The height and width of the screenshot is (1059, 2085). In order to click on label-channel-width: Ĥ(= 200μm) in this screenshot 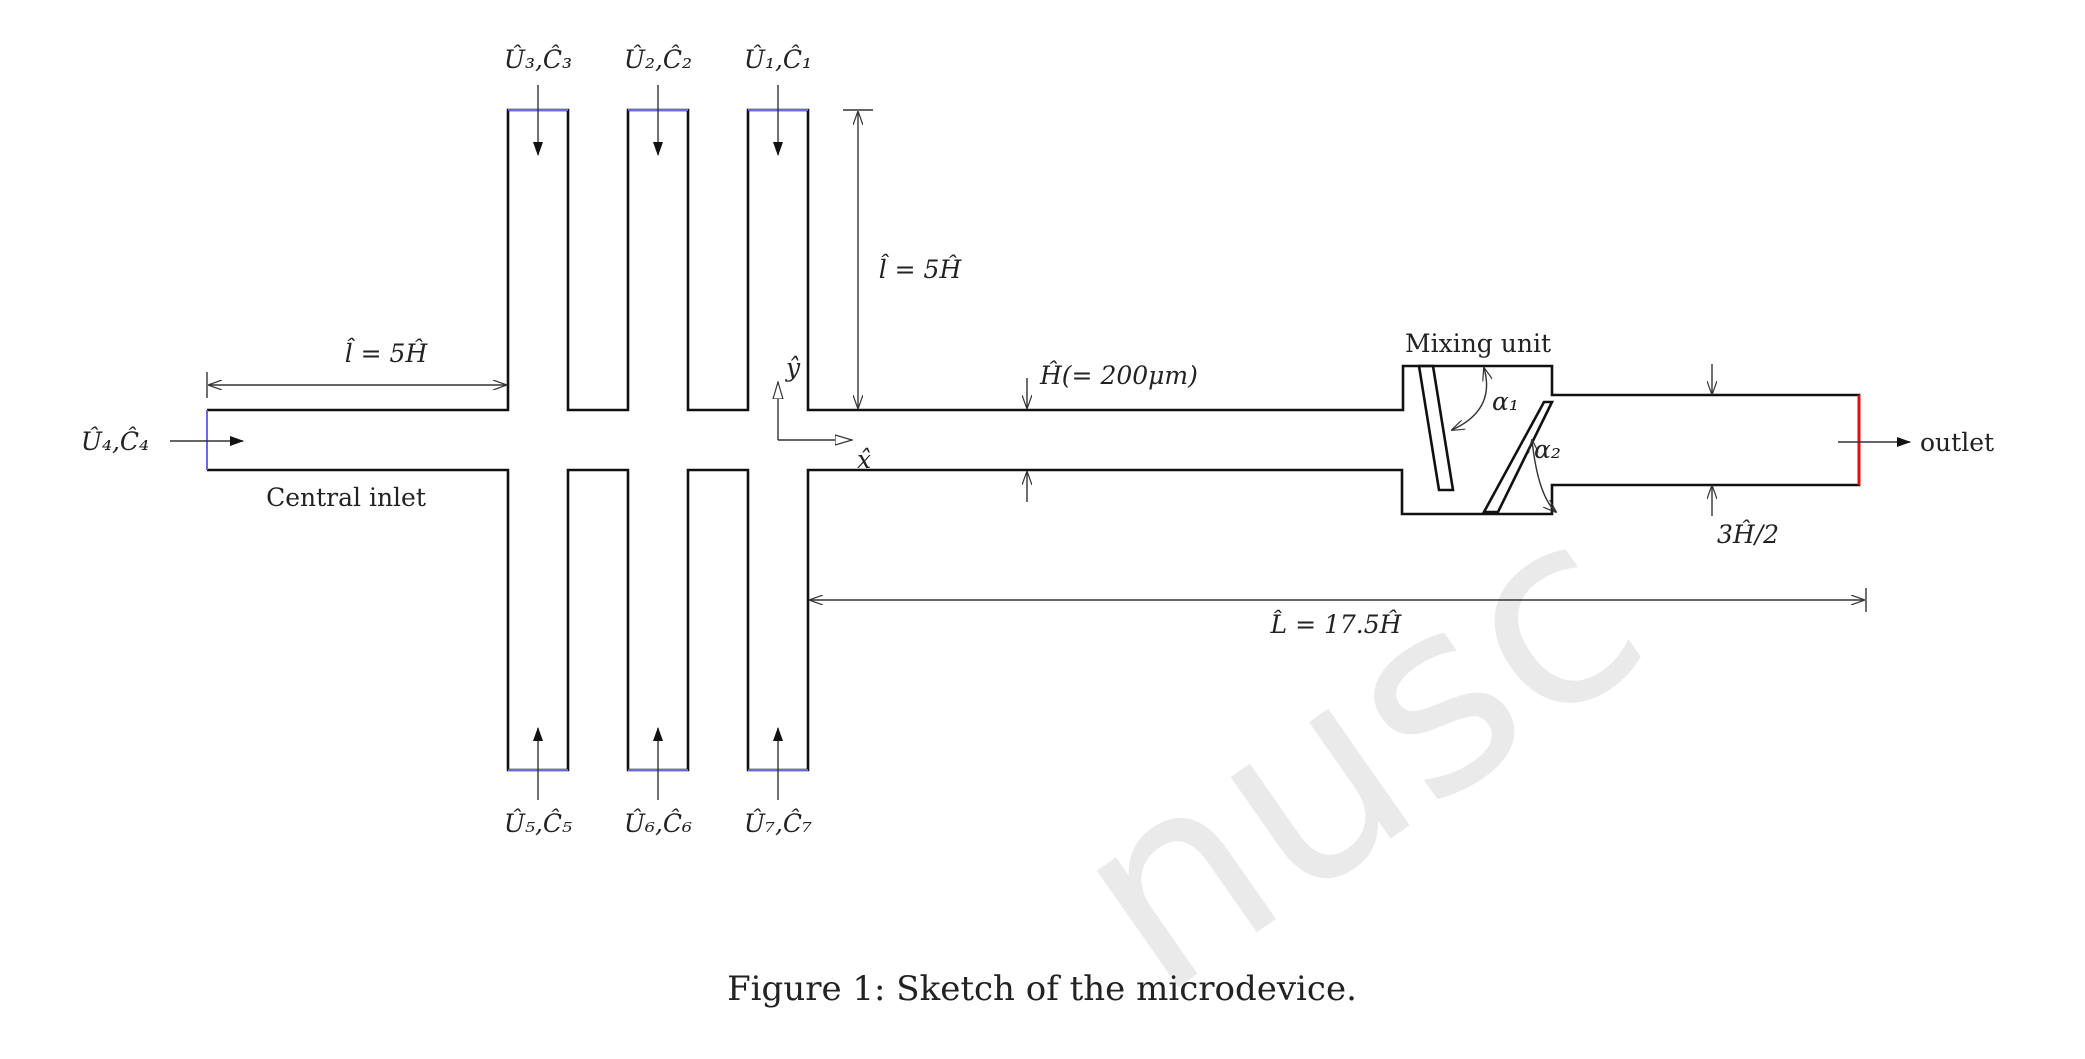, I will do `click(1118, 375)`.